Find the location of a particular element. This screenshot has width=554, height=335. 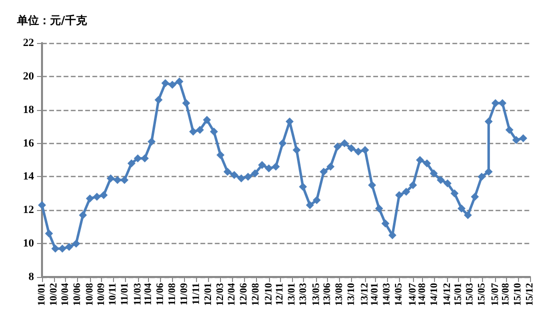

x-tick-label: 14/10 is located at coordinates (434, 294).